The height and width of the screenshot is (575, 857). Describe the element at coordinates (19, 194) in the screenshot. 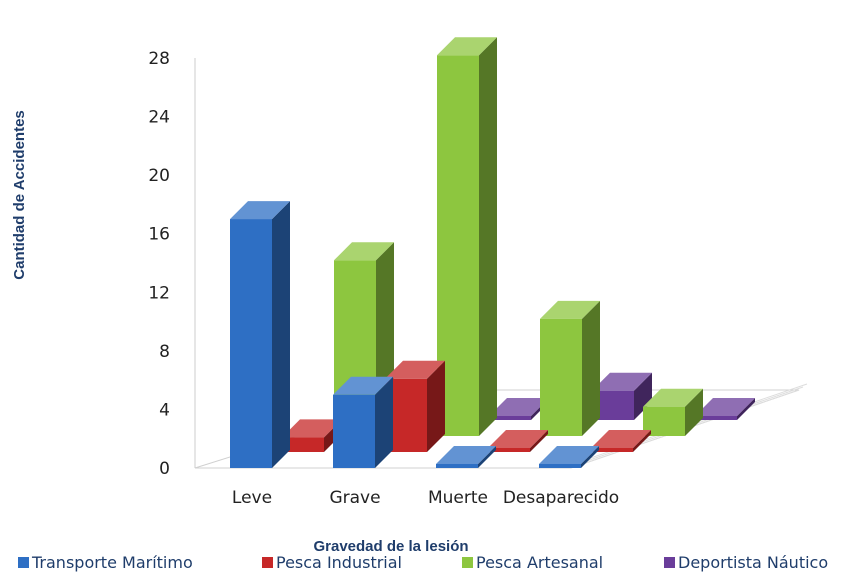

I see `y-axis-title: Cantidad de Accidentes` at that location.